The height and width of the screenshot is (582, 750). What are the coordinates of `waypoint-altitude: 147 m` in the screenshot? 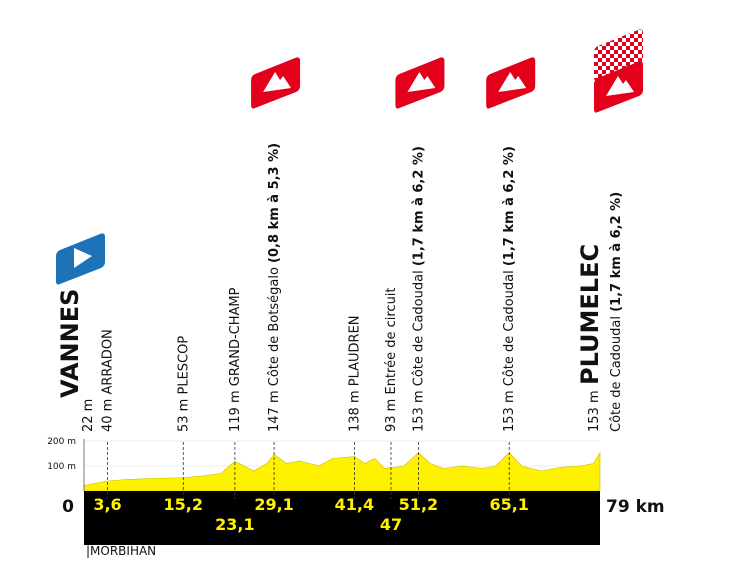 It's located at (274, 411).